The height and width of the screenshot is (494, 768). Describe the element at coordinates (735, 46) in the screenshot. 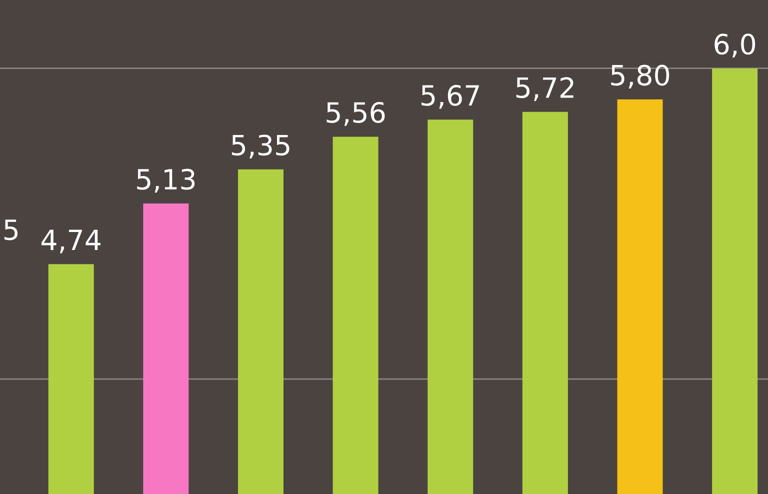

I see `data-label: 6,0` at that location.